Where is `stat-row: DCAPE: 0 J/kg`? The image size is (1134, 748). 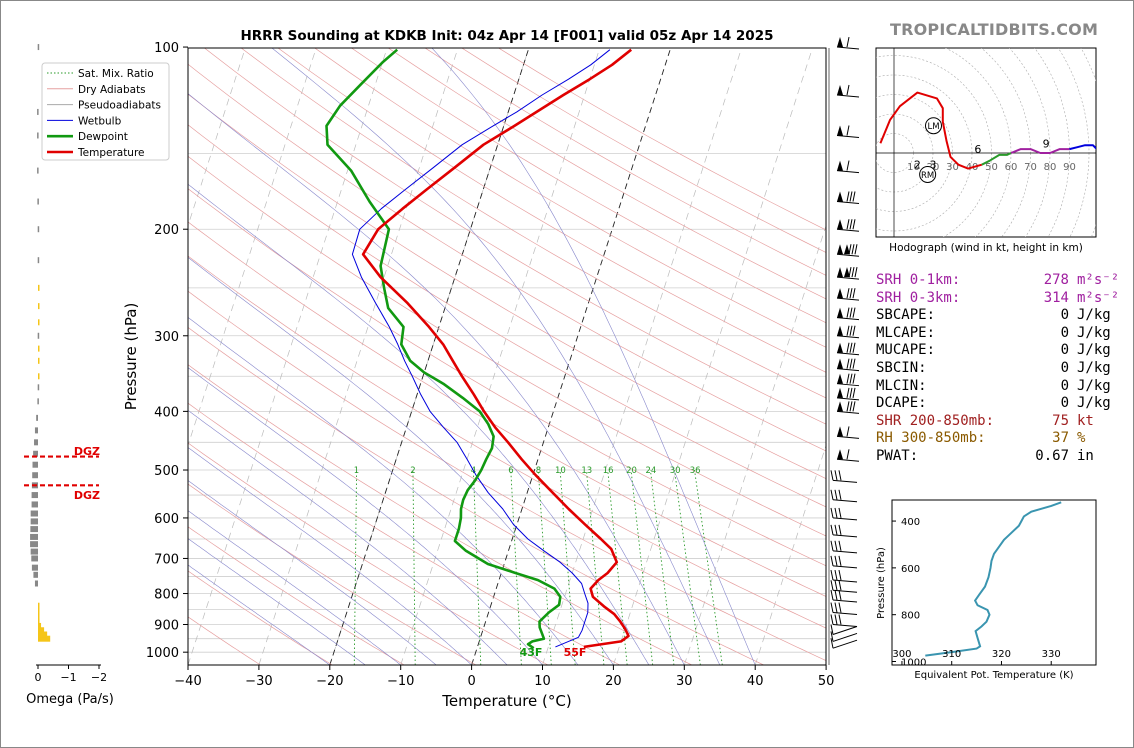 stat-row: DCAPE: 0 J/kg is located at coordinates (997, 404).